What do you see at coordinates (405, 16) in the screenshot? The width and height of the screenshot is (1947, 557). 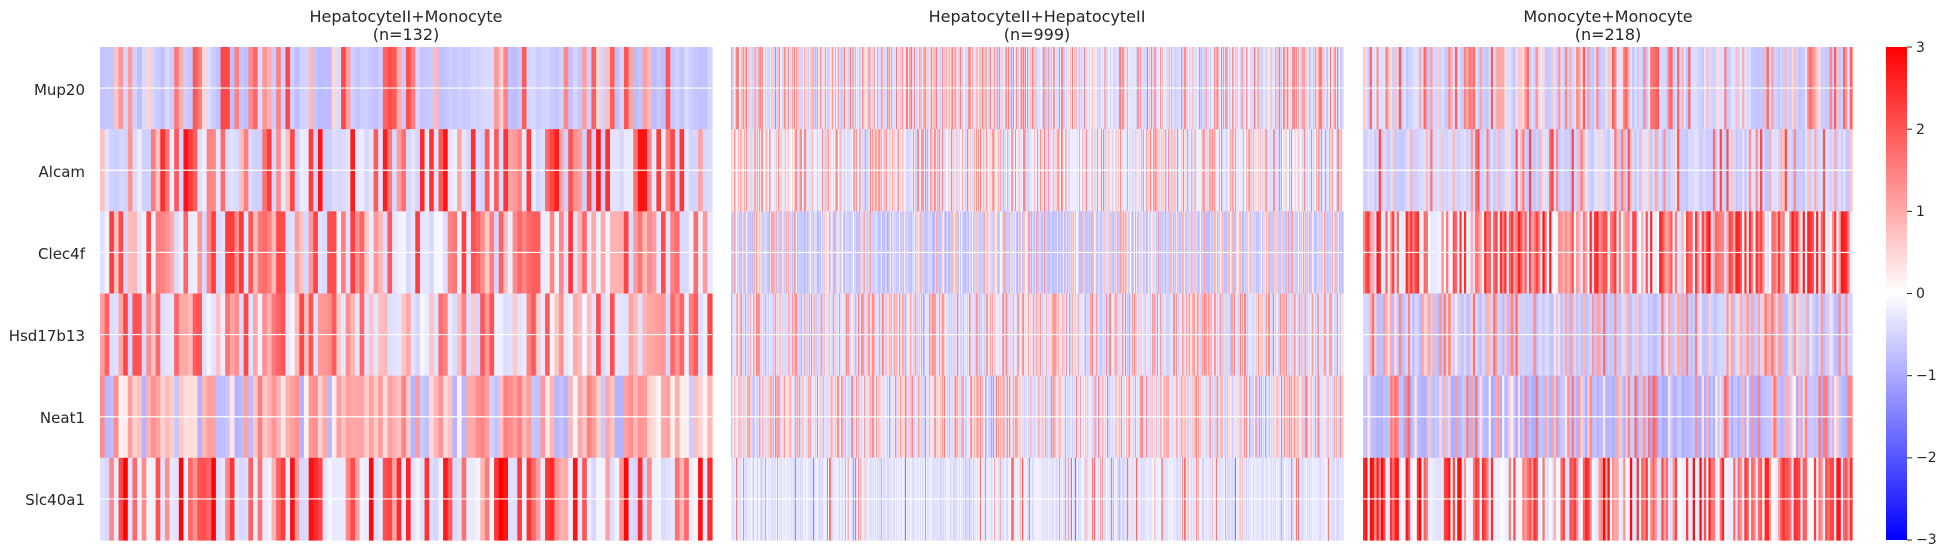 I see `panel-title-1: HepatocyteII+Monocyte` at bounding box center [405, 16].